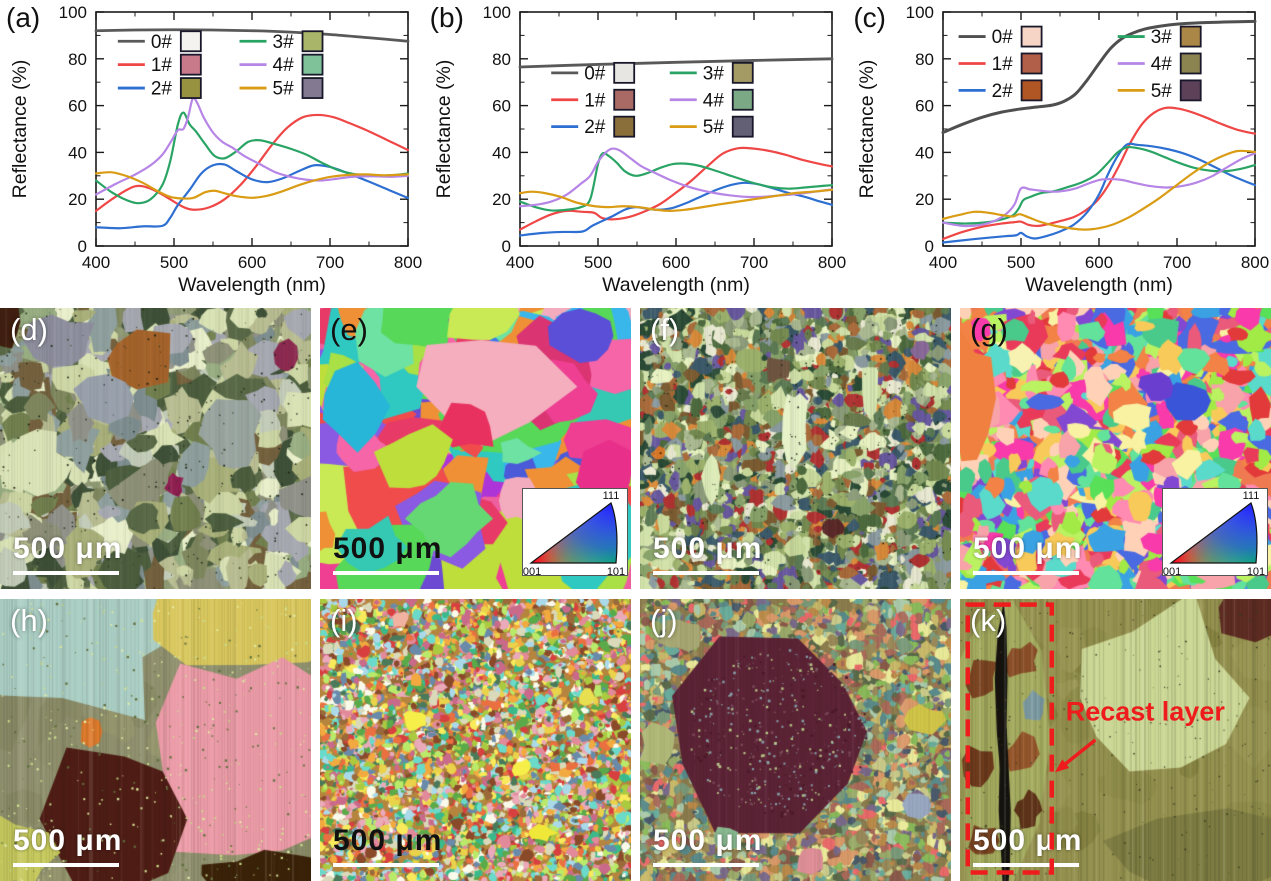  I want to click on series-line-1#, so click(675, 188).